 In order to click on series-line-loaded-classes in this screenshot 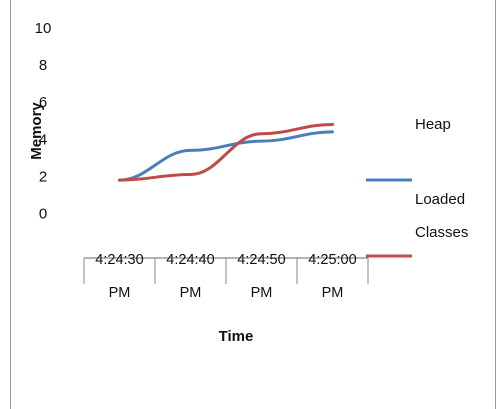, I will do `click(226, 152)`.